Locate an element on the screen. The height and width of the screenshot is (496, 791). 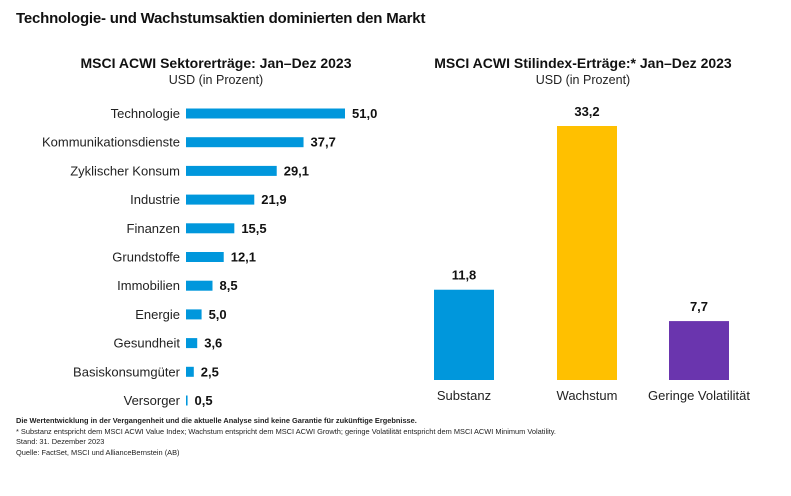
sector-chart-subtitle: USD (in Prozent) is located at coordinates (216, 80).